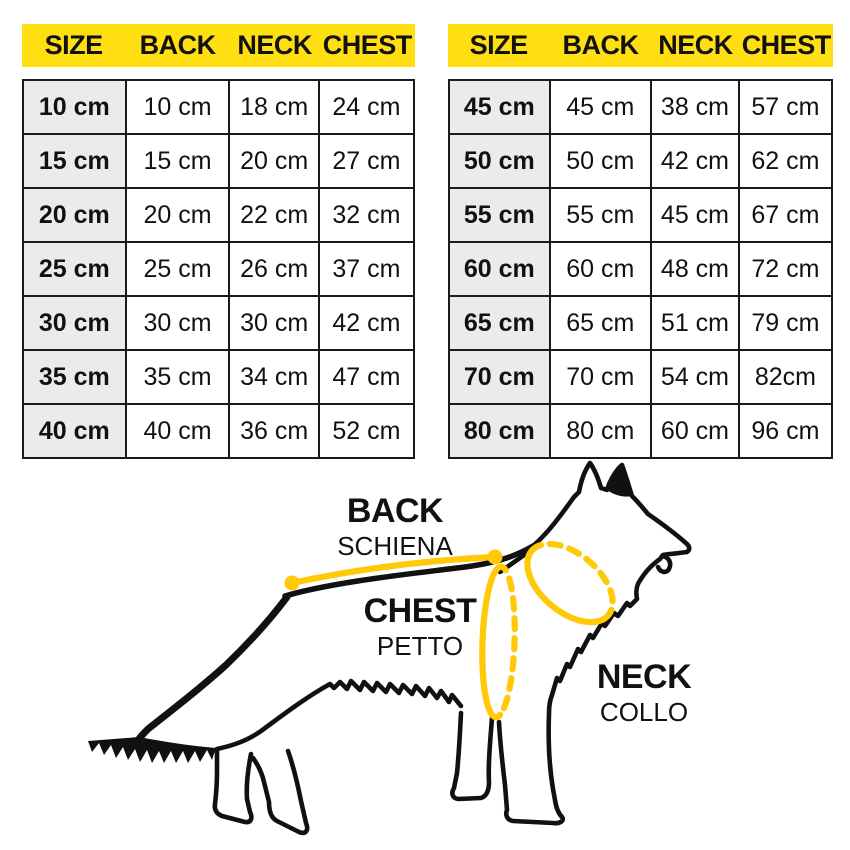 This screenshot has width=850, height=850. Describe the element at coordinates (395, 511) in the screenshot. I see `back-label: BACK` at that location.